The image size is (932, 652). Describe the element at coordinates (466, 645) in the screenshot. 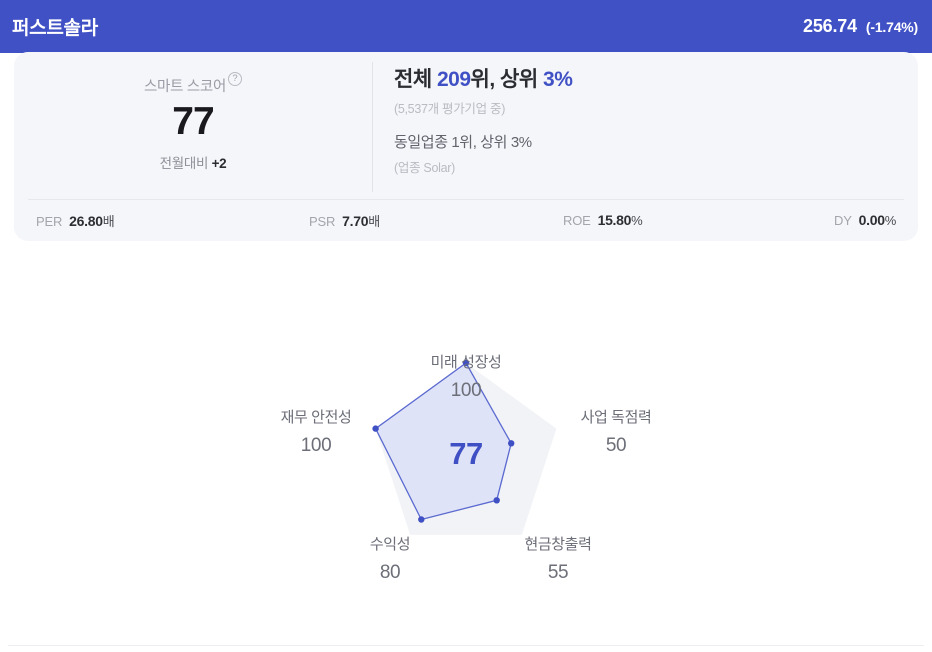

I see `bottom-divider` at that location.